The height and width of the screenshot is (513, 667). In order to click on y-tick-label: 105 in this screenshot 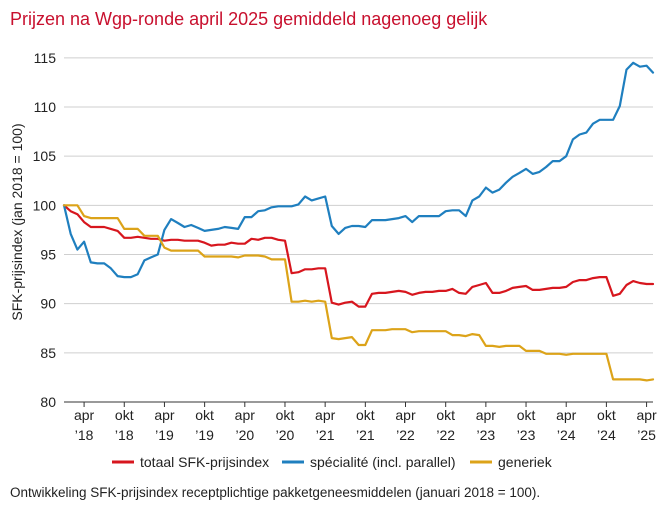, I will do `click(45, 156)`.